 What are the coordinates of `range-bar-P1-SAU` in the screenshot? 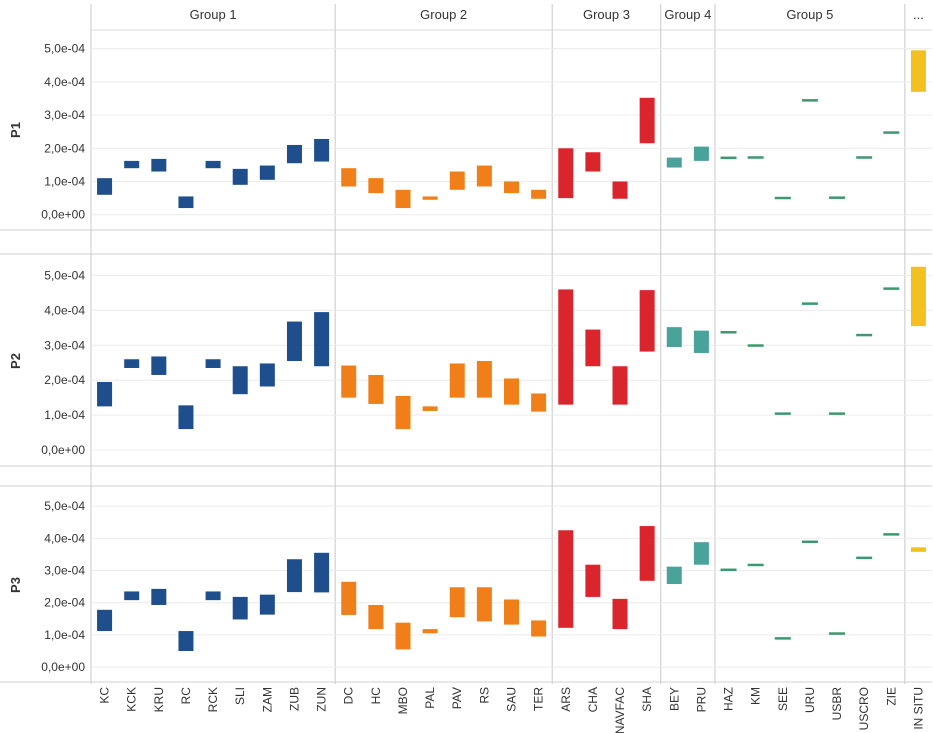 It's located at (511, 187).